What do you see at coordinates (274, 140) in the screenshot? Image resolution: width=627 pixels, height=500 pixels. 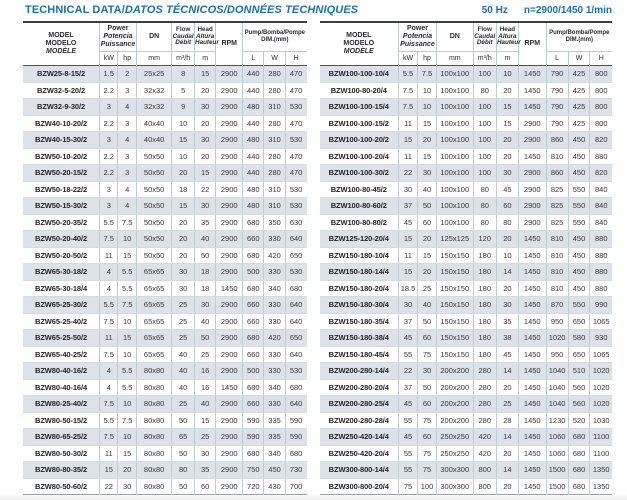 I see `data-cell: 310` at bounding box center [274, 140].